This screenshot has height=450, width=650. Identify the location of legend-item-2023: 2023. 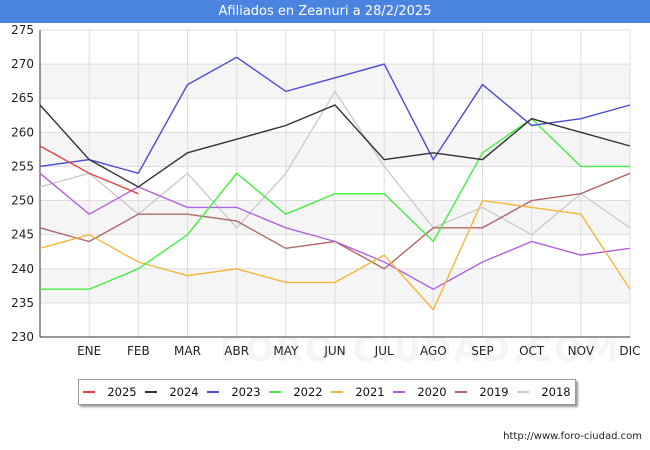
(234, 392).